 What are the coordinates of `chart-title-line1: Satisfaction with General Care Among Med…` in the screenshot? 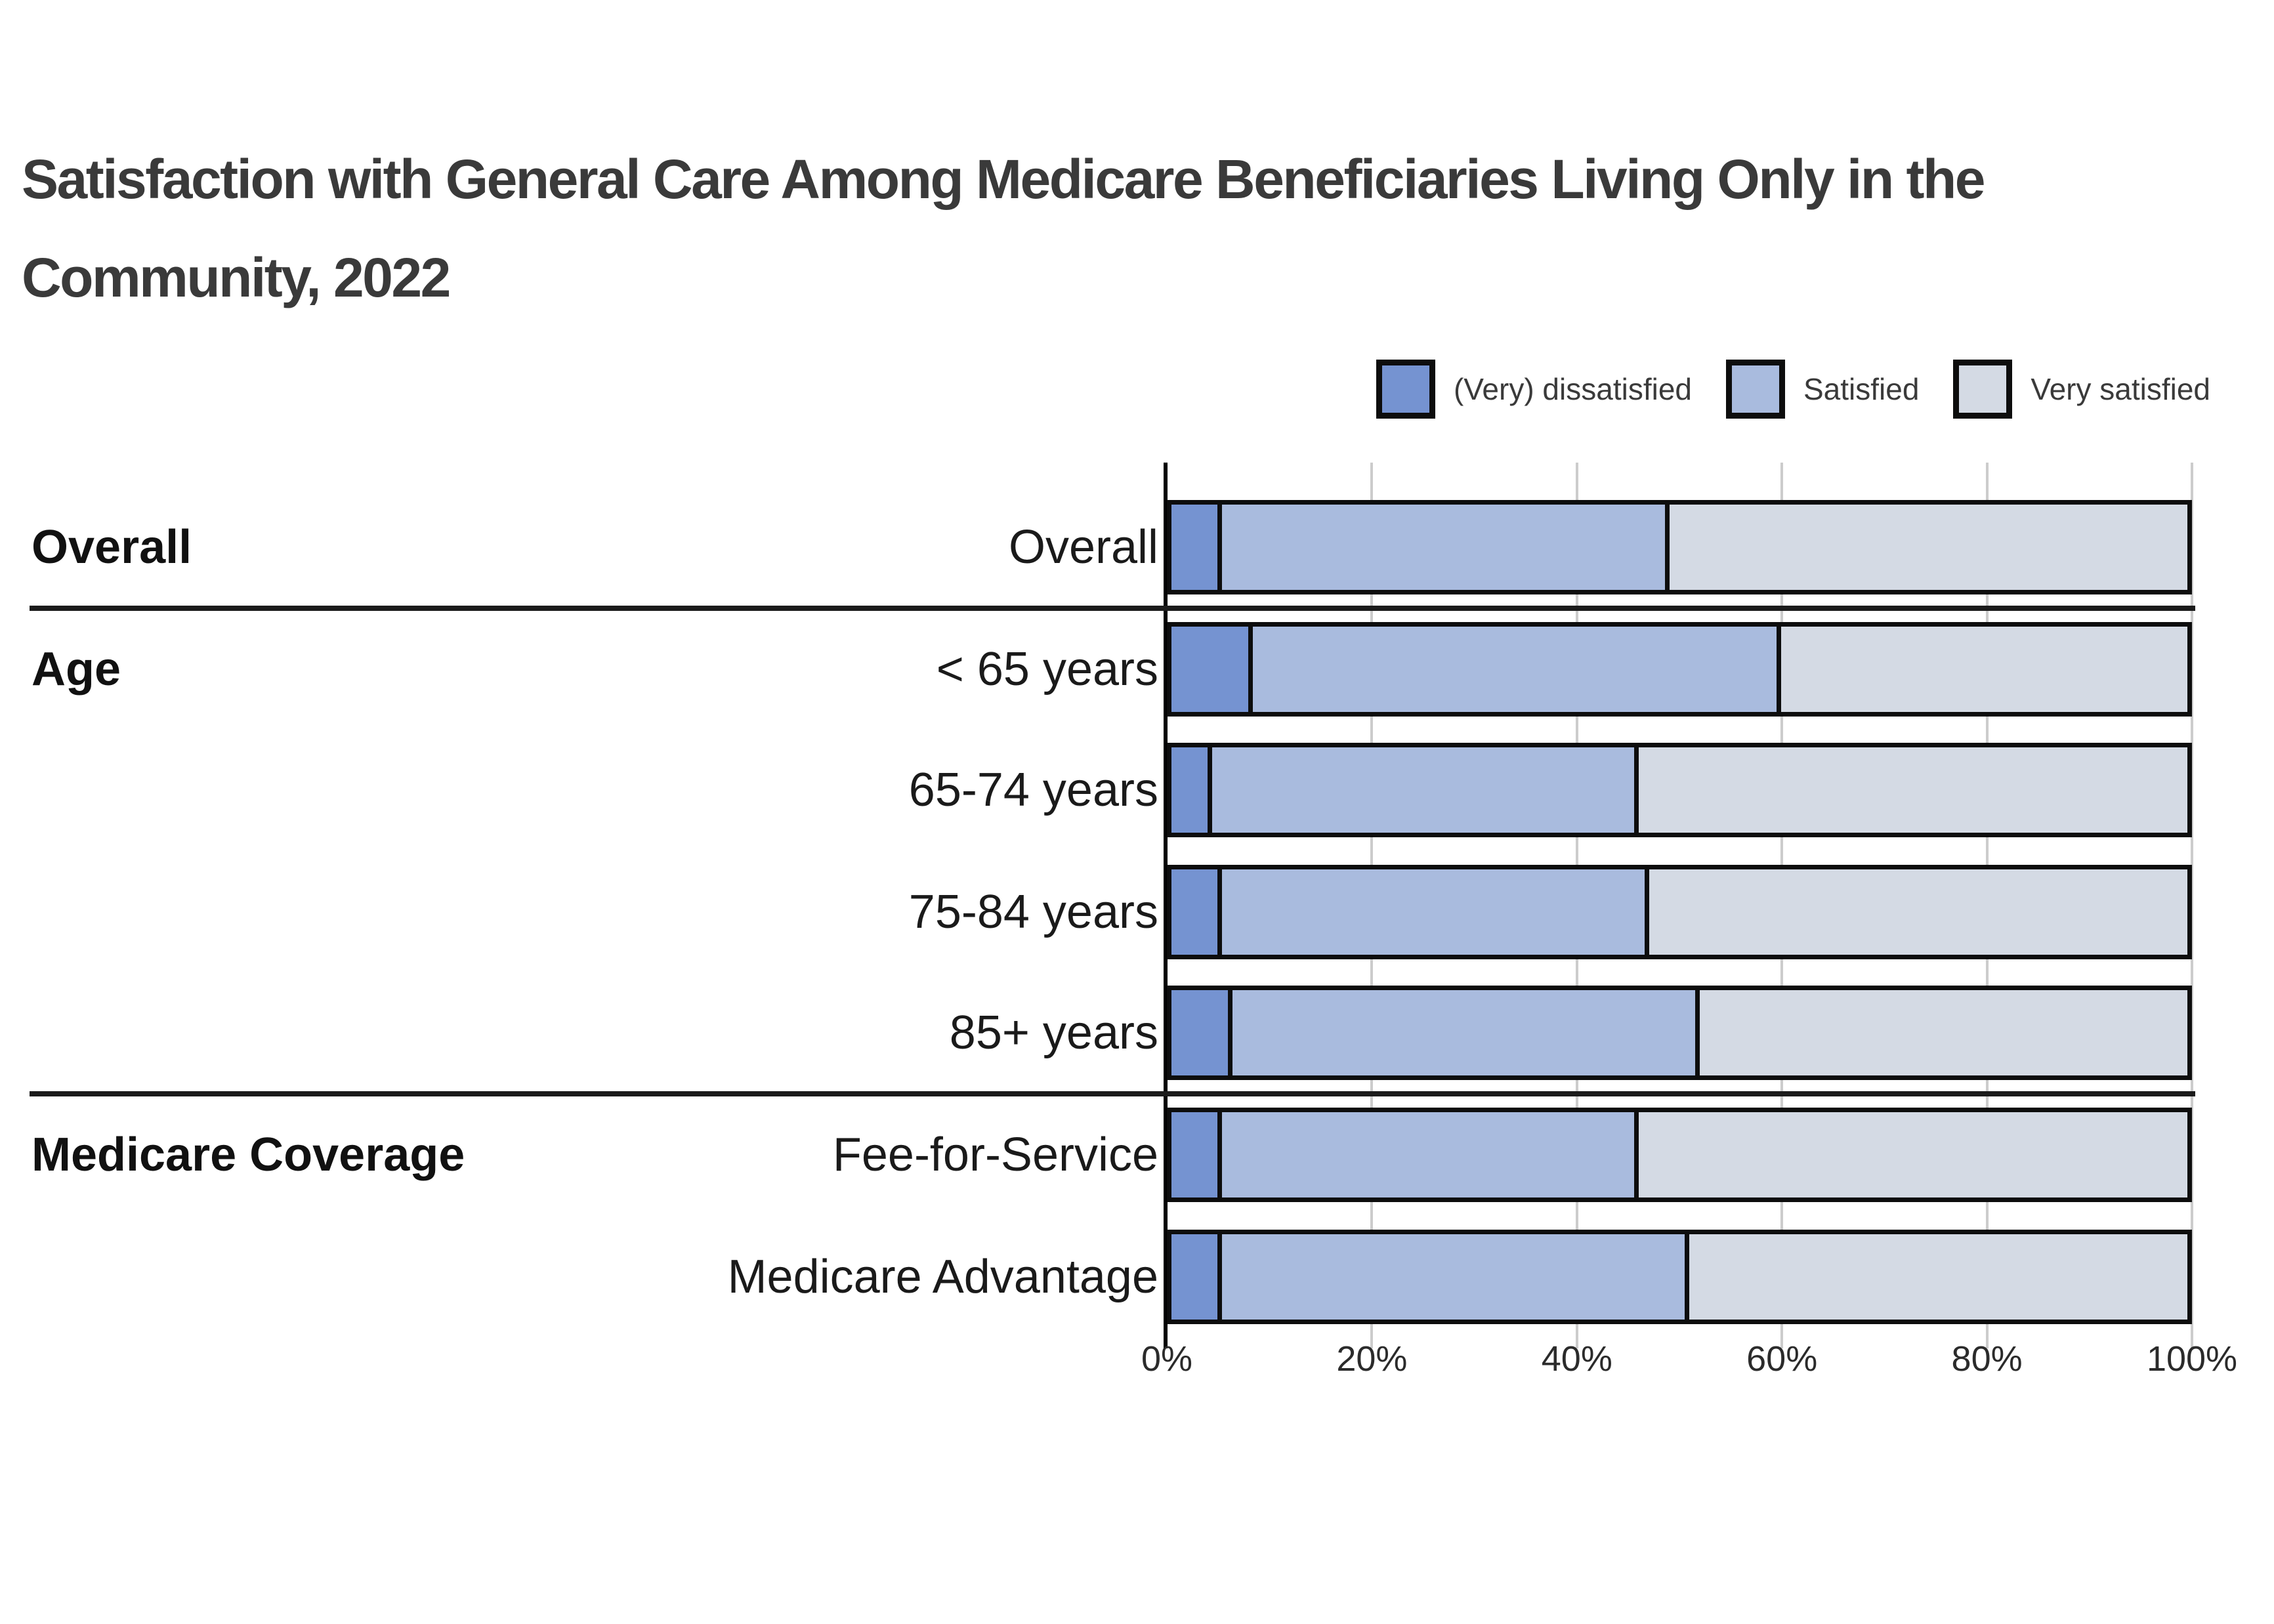 It's located at (1004, 179).